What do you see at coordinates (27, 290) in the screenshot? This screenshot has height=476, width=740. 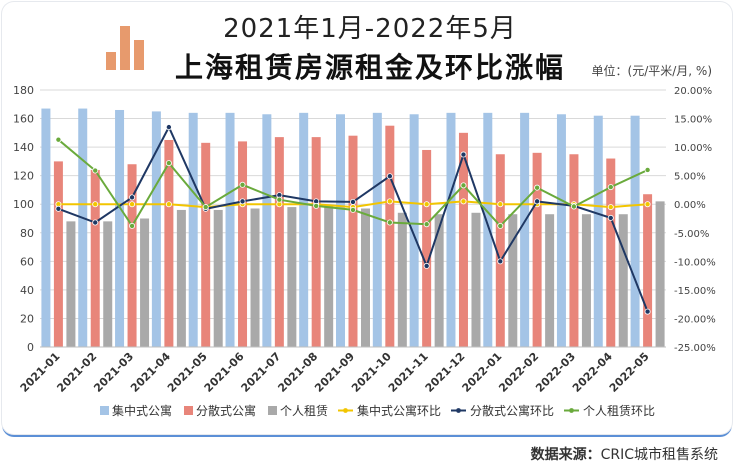 I see `y-tick-label-left: 40` at bounding box center [27, 290].